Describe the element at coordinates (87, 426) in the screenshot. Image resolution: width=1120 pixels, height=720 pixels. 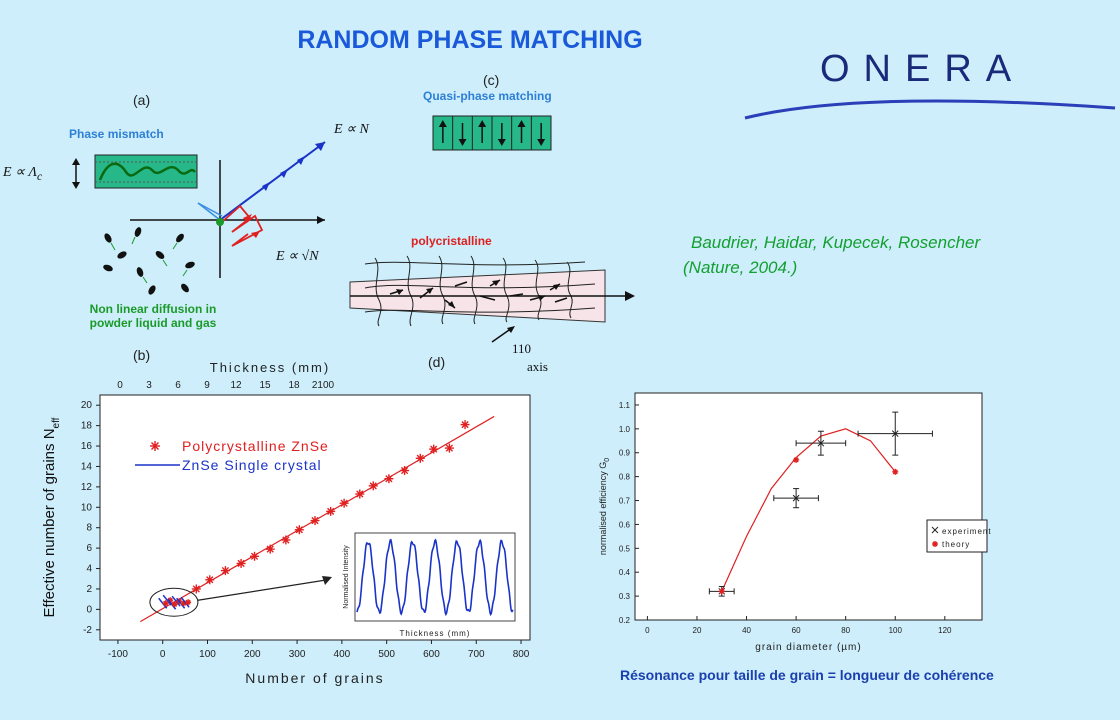
I see `y-tick-label: 18` at that location.